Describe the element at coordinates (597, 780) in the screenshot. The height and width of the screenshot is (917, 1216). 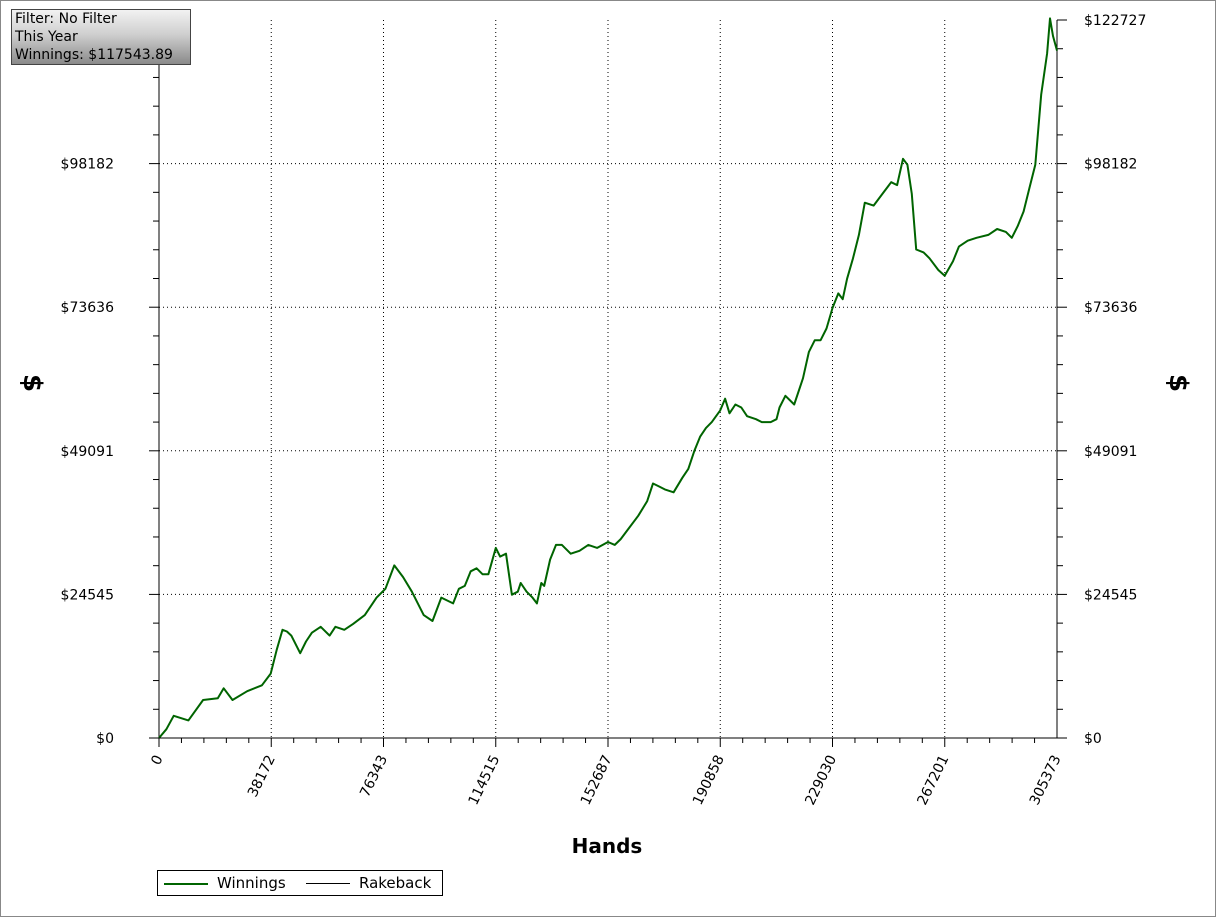
I see `x-tick-label: 152687` at that location.